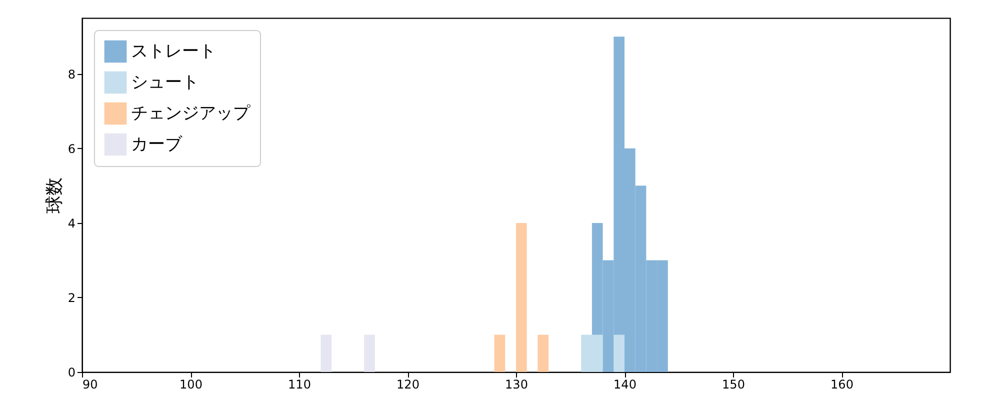 Image resolution: width=1000 pixels, height=400 pixels. I want to click on x-tick-label: 110, so click(299, 385).